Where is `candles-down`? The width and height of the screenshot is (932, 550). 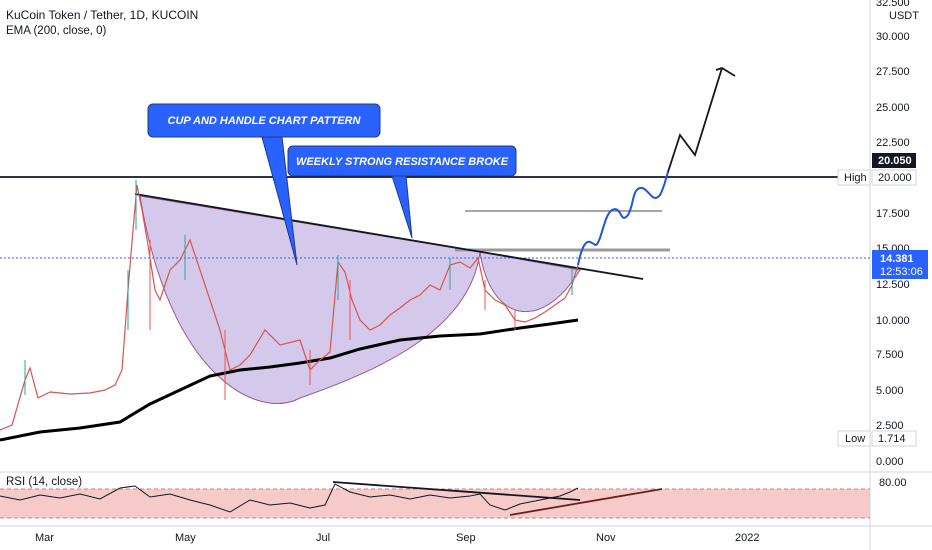 candles-down is located at coordinates (332, 320).